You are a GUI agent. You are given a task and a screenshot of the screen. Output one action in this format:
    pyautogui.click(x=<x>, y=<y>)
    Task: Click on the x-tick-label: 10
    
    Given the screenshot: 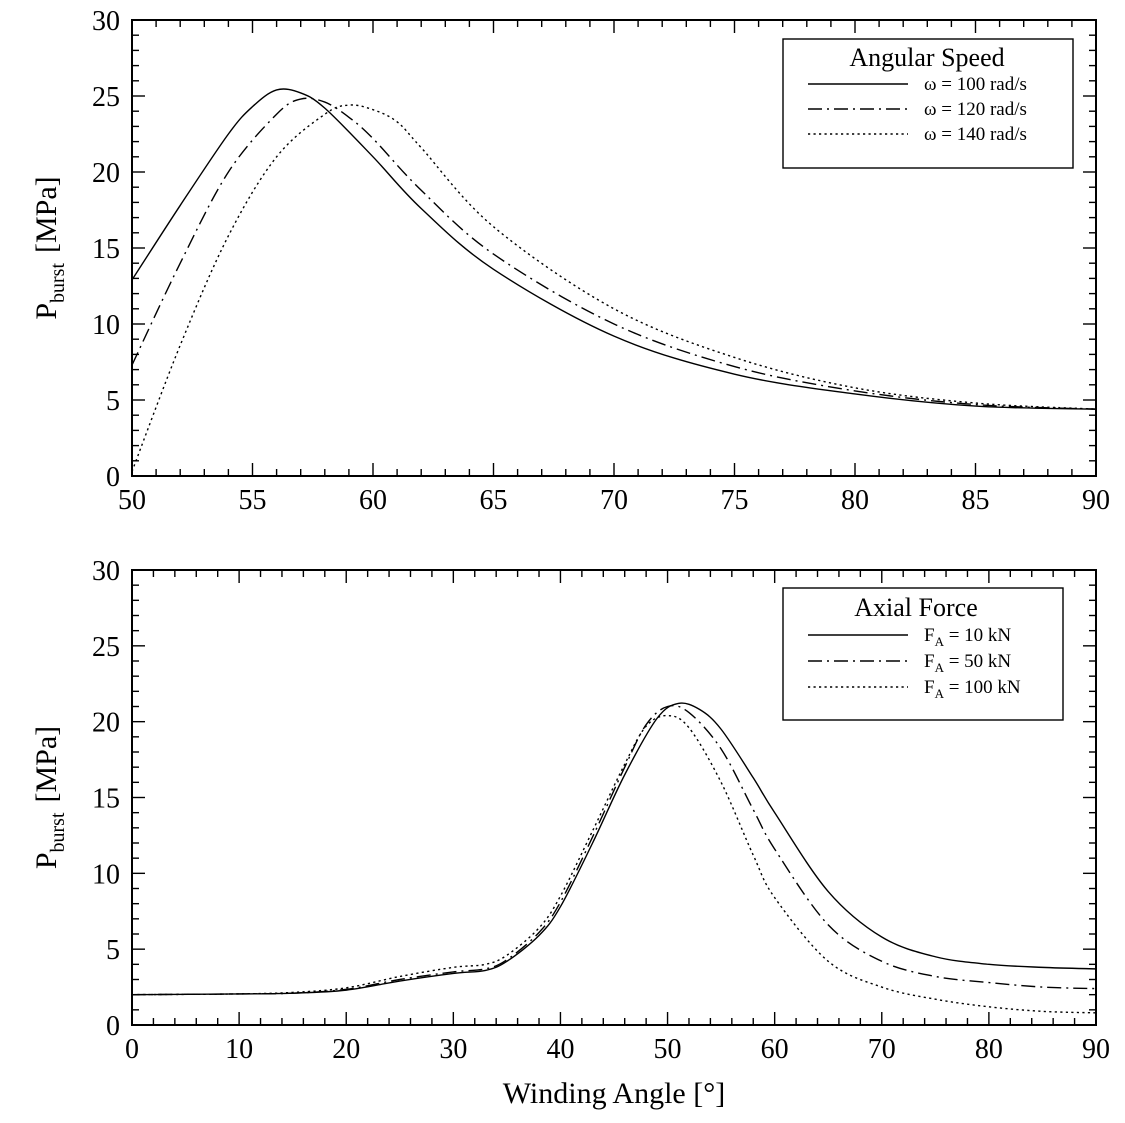 What is the action you would take?
    pyautogui.click(x=239, y=1049)
    